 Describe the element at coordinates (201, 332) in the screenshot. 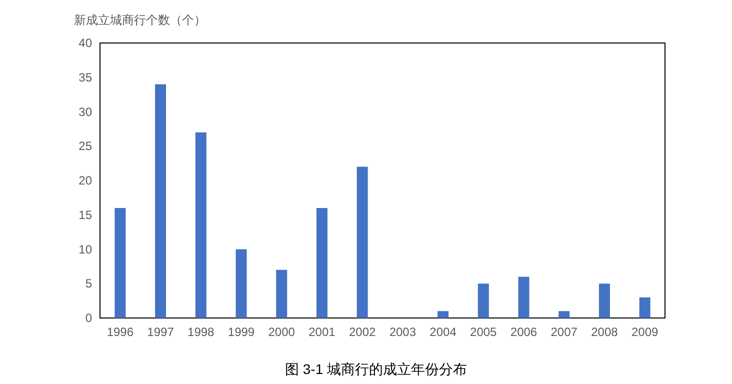

I see `x-tick-label: 1998` at that location.